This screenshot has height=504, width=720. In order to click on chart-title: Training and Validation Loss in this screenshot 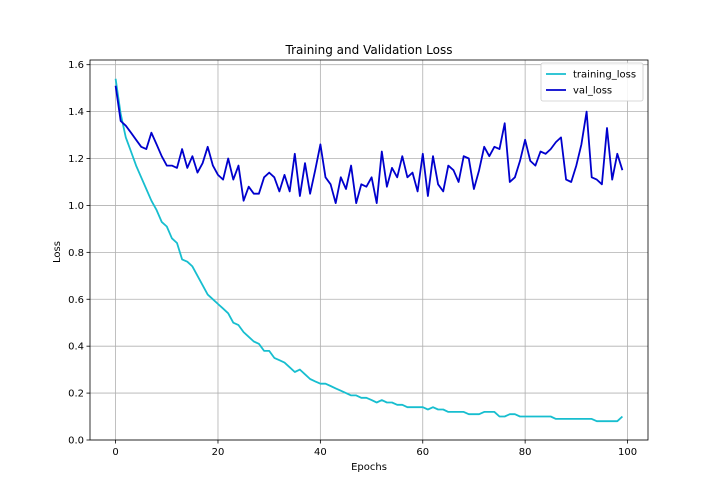, I will do `click(369, 50)`.